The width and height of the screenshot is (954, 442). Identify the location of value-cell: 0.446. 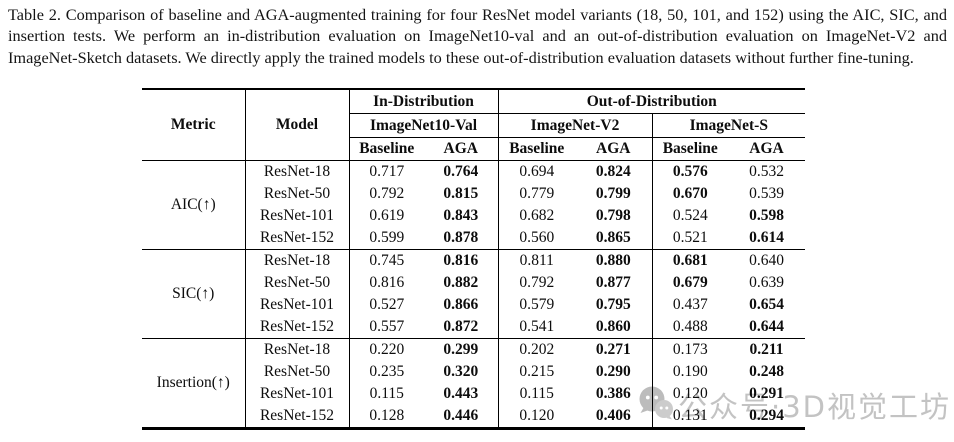
(461, 415).